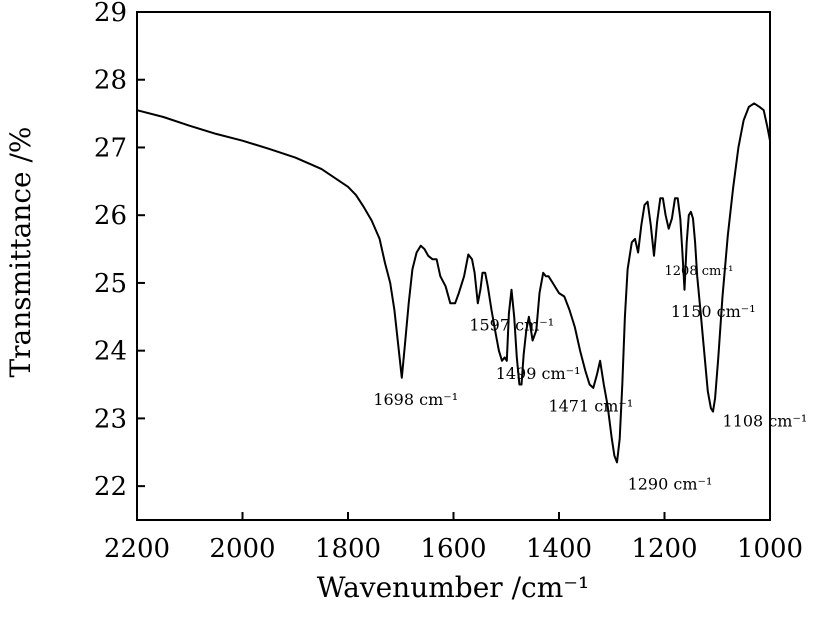 The image size is (817, 617). What do you see at coordinates (559, 549) in the screenshot?
I see `x-tick-label: 1400` at bounding box center [559, 549].